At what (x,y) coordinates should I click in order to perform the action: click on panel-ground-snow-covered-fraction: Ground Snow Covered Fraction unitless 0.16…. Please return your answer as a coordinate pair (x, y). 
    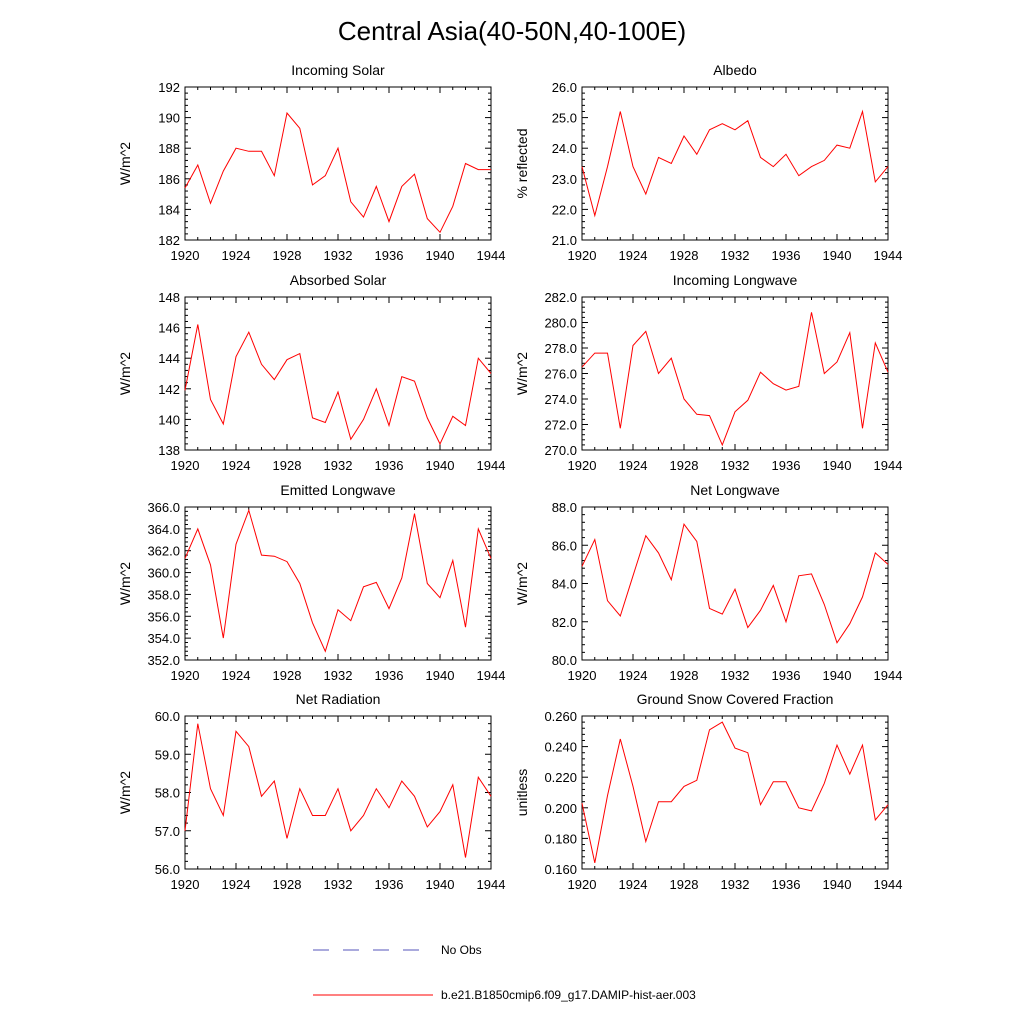
    Looking at the image, I should click on (708, 791).